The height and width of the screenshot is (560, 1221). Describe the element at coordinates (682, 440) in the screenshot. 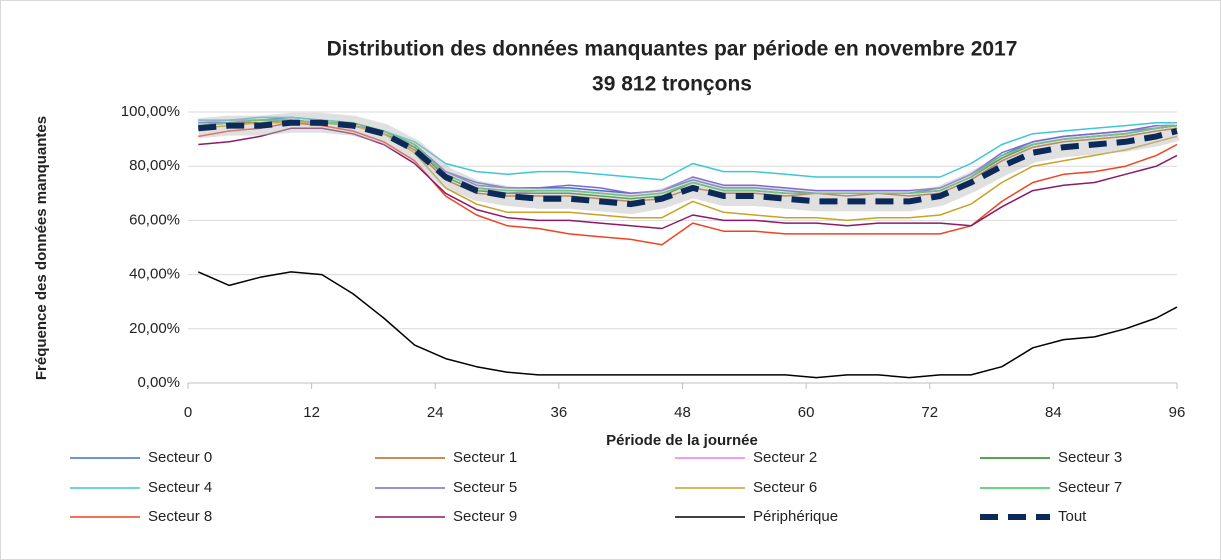

I see `x-axis-title: Période de la journée` at that location.